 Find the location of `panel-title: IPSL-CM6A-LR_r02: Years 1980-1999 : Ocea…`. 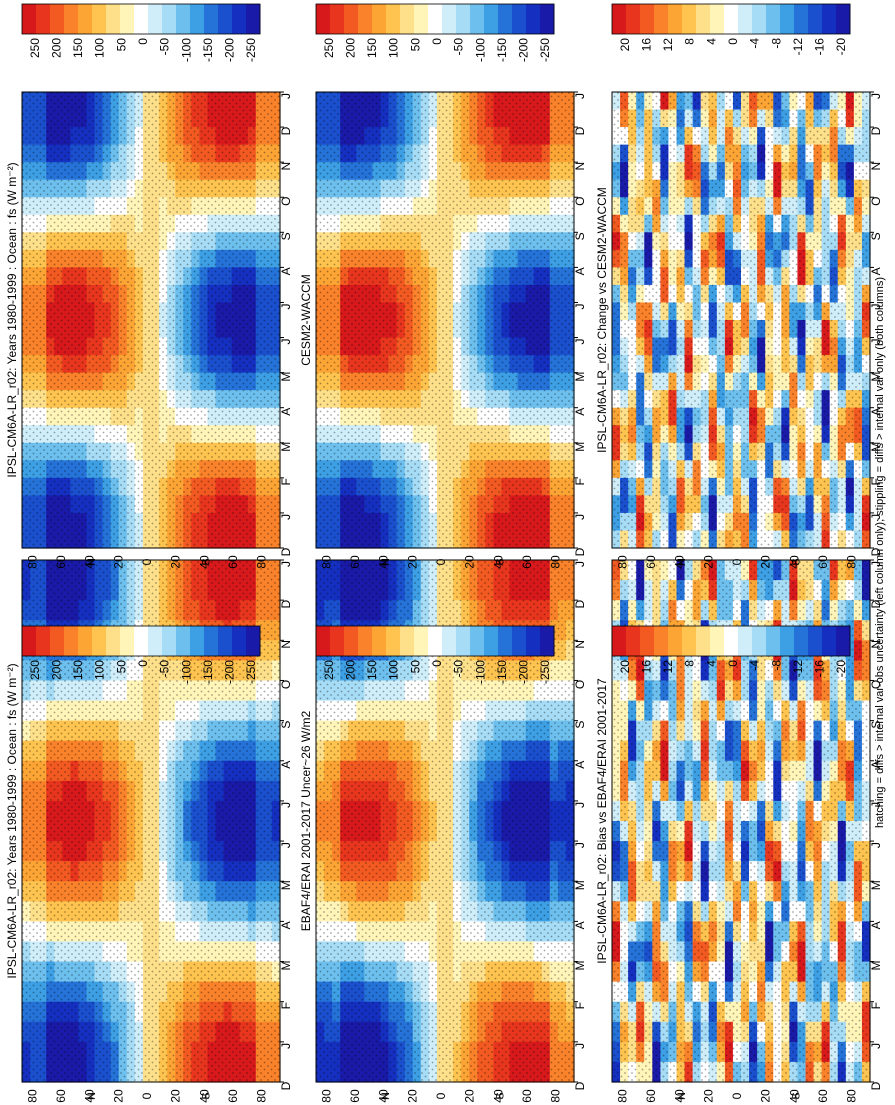

panel-title: IPSL-CM6A-LR_r02: Years 1980-1999 : Ocea… is located at coordinates (12, 319).